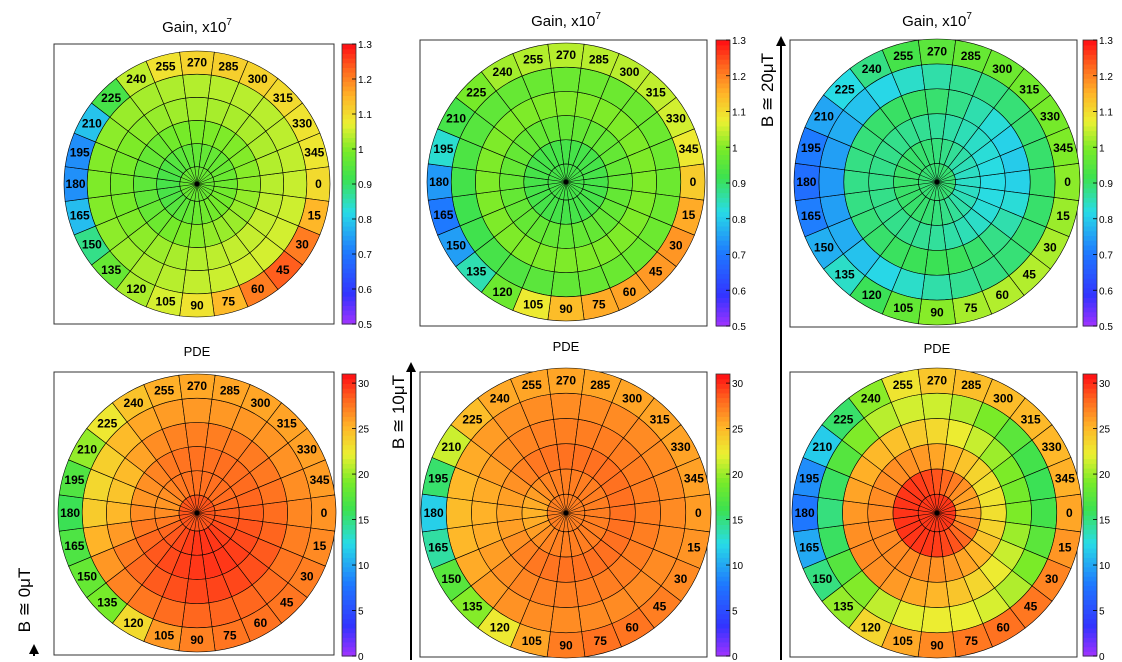 This screenshot has width=1122, height=662. What do you see at coordinates (871, 628) in the screenshot?
I see `angle-label: 120` at bounding box center [871, 628].